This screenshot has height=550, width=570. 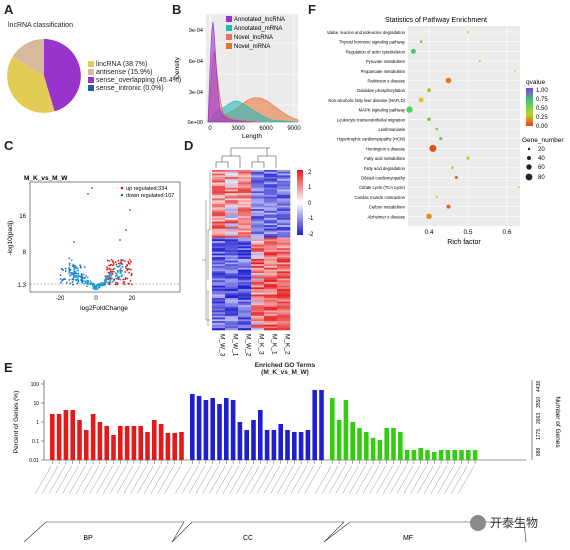 What do you see at coordinates (275, 532) in the screenshot?
I see `group-brackets` at bounding box center [275, 532].